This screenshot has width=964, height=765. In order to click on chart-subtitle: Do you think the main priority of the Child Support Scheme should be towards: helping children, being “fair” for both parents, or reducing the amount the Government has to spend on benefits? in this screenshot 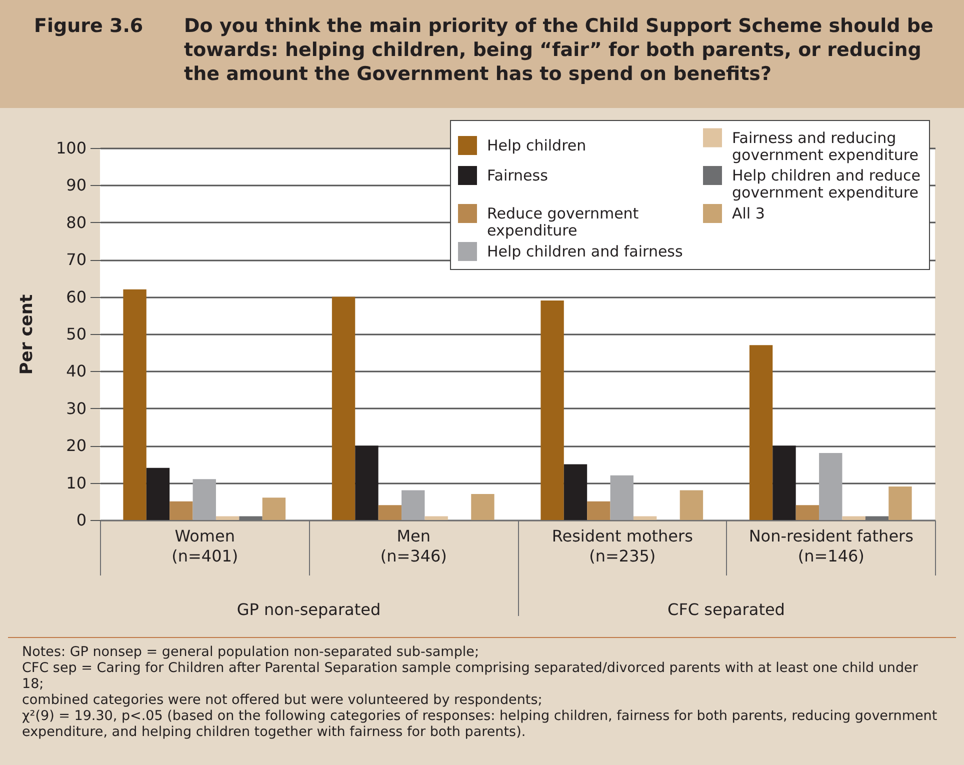, I will do `click(559, 50)`.